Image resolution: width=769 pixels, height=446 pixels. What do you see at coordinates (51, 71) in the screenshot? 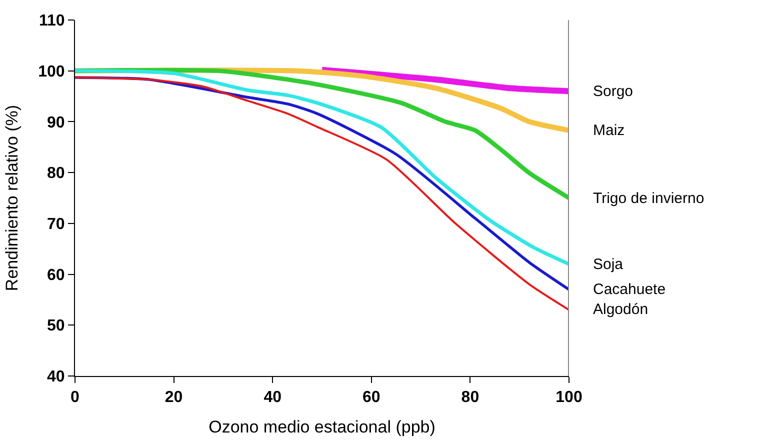
I see `y-tick-label: 100` at bounding box center [51, 71].